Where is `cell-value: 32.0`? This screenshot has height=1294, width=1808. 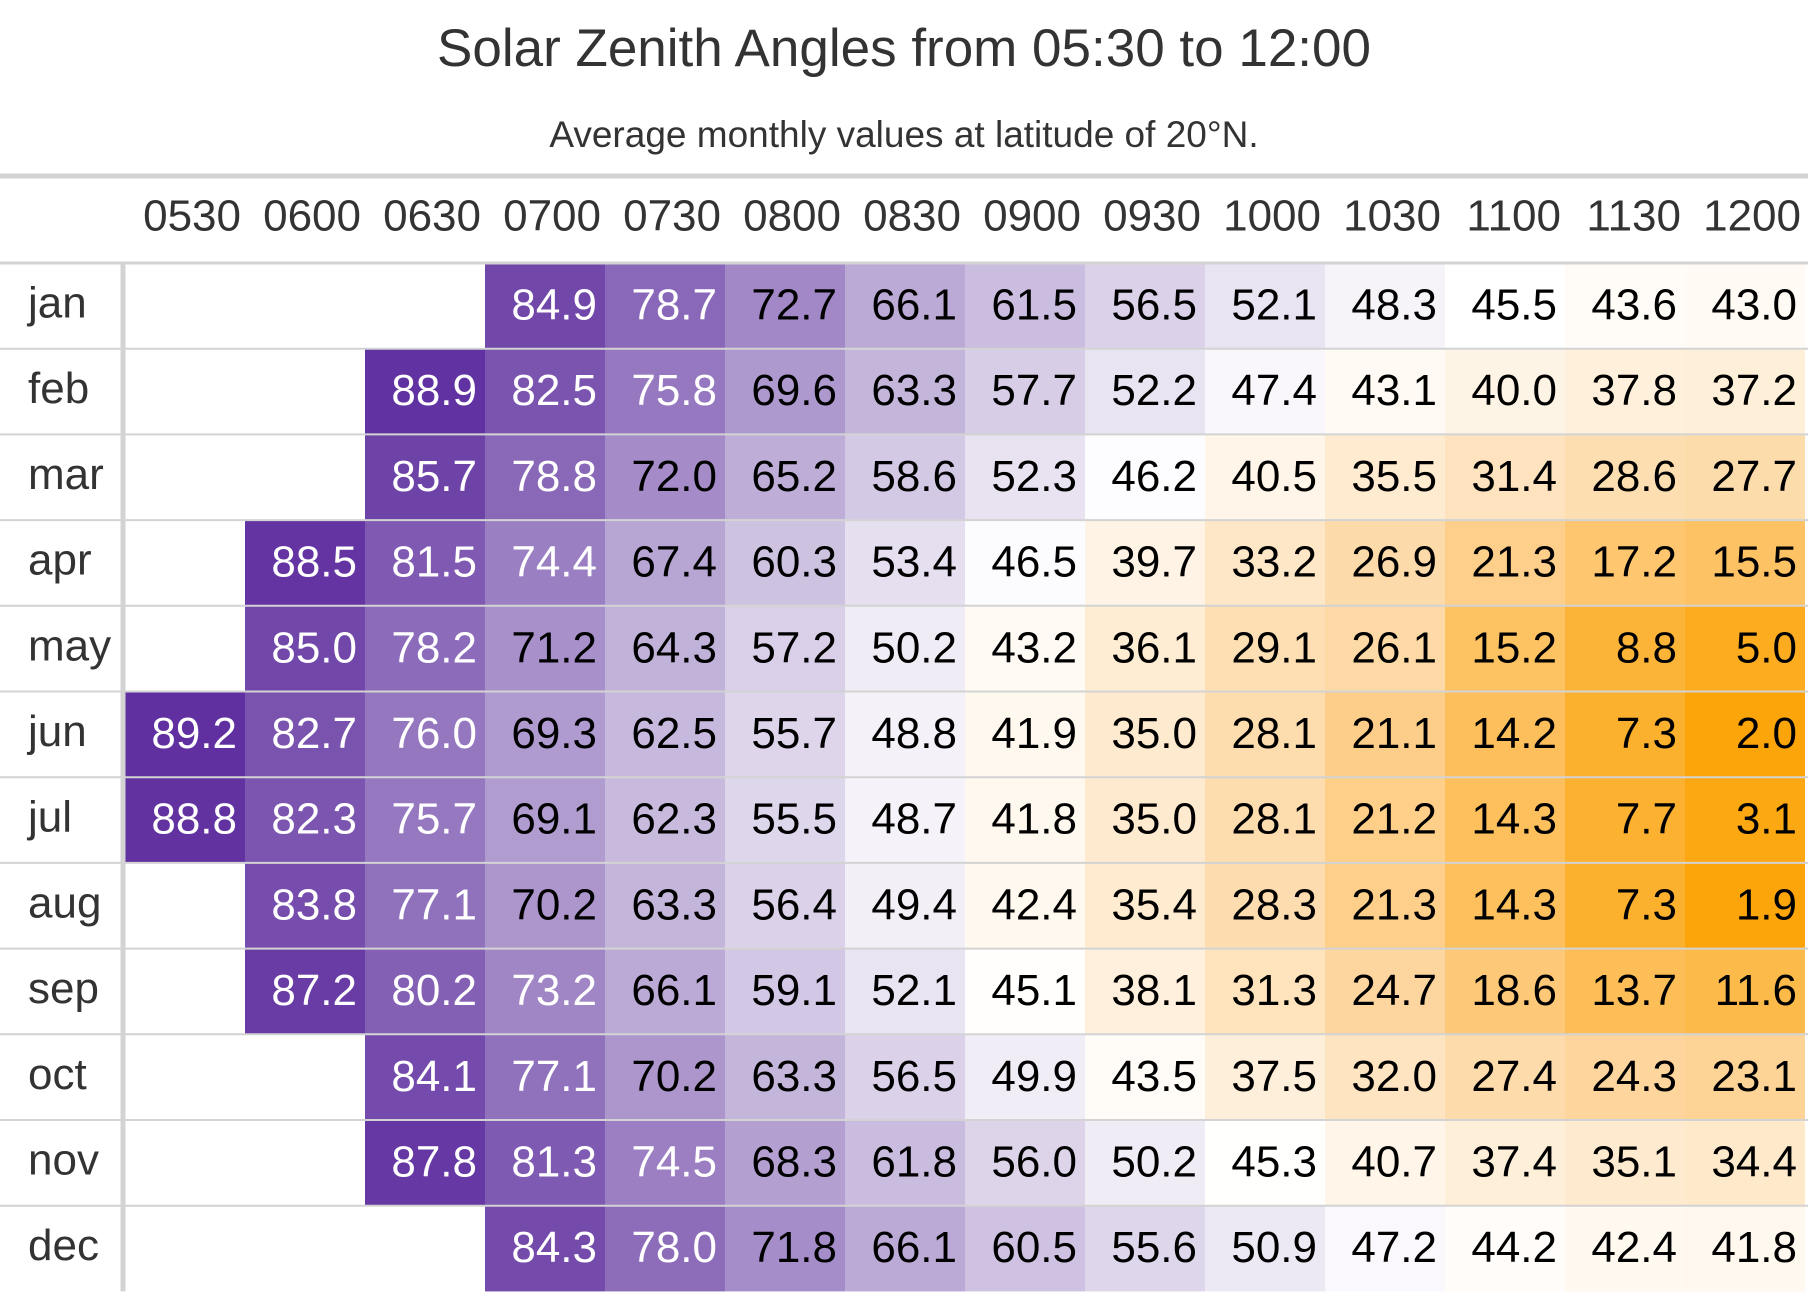 cell-value: 32.0 is located at coordinates (1394, 1076).